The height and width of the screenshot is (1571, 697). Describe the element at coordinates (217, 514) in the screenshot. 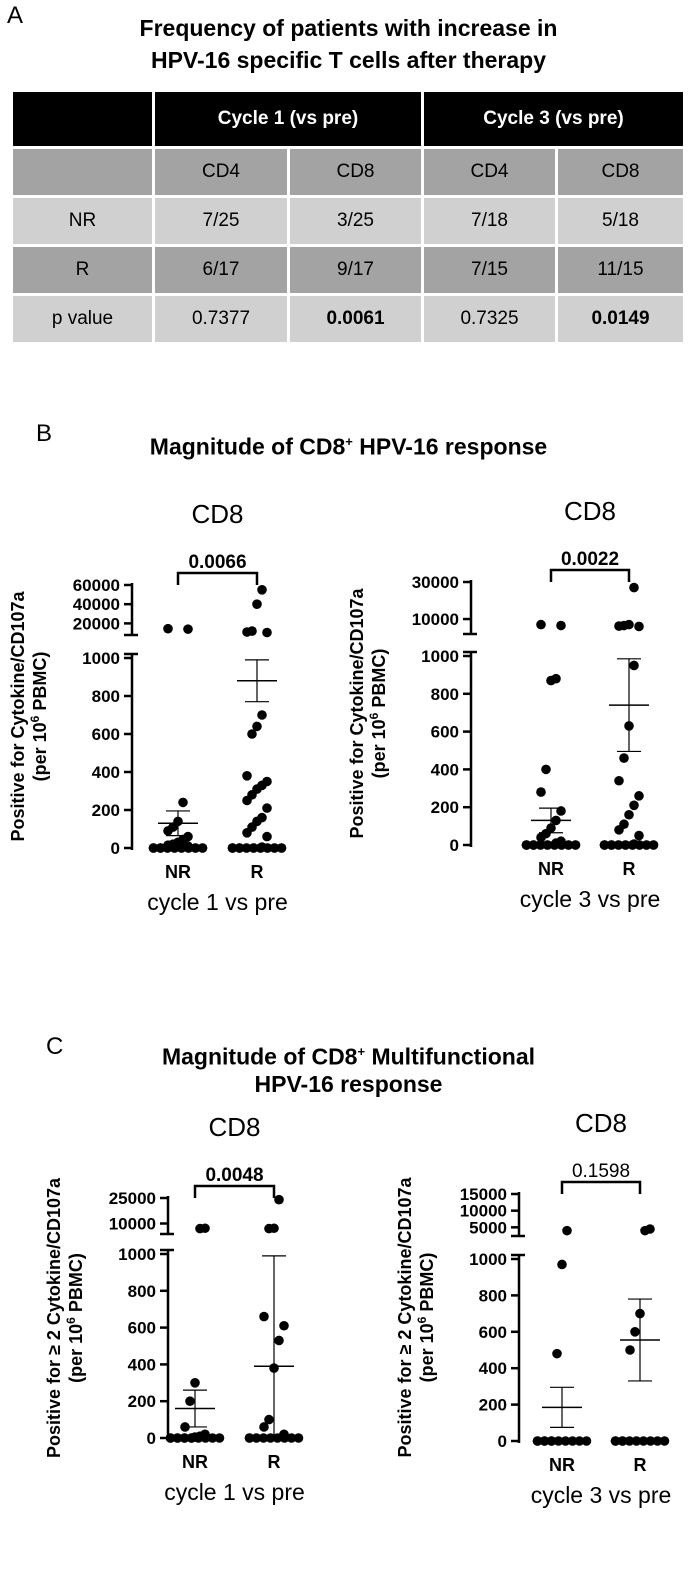

I see `chart-title: CD8` at that location.